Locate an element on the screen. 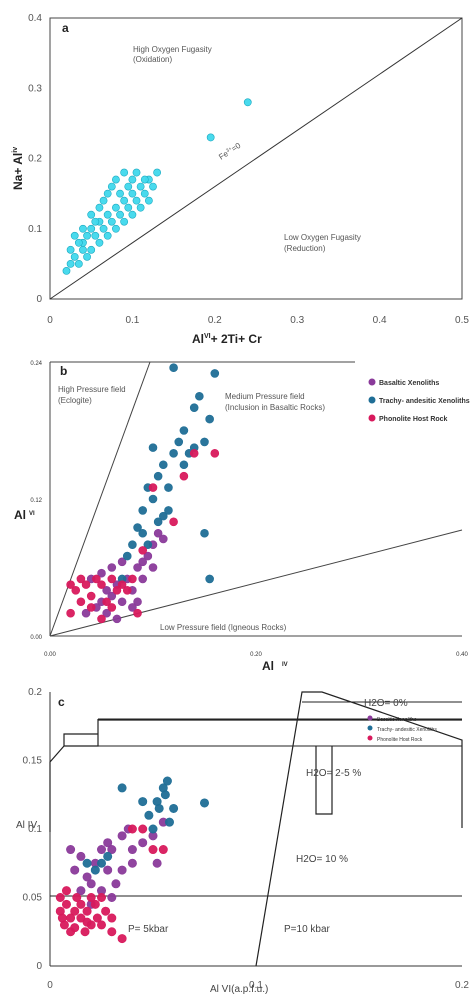 This screenshot has width=473, height=995. x-axis-label-a: AlVI+ 2Ti+ Cr is located at coordinates (227, 339).